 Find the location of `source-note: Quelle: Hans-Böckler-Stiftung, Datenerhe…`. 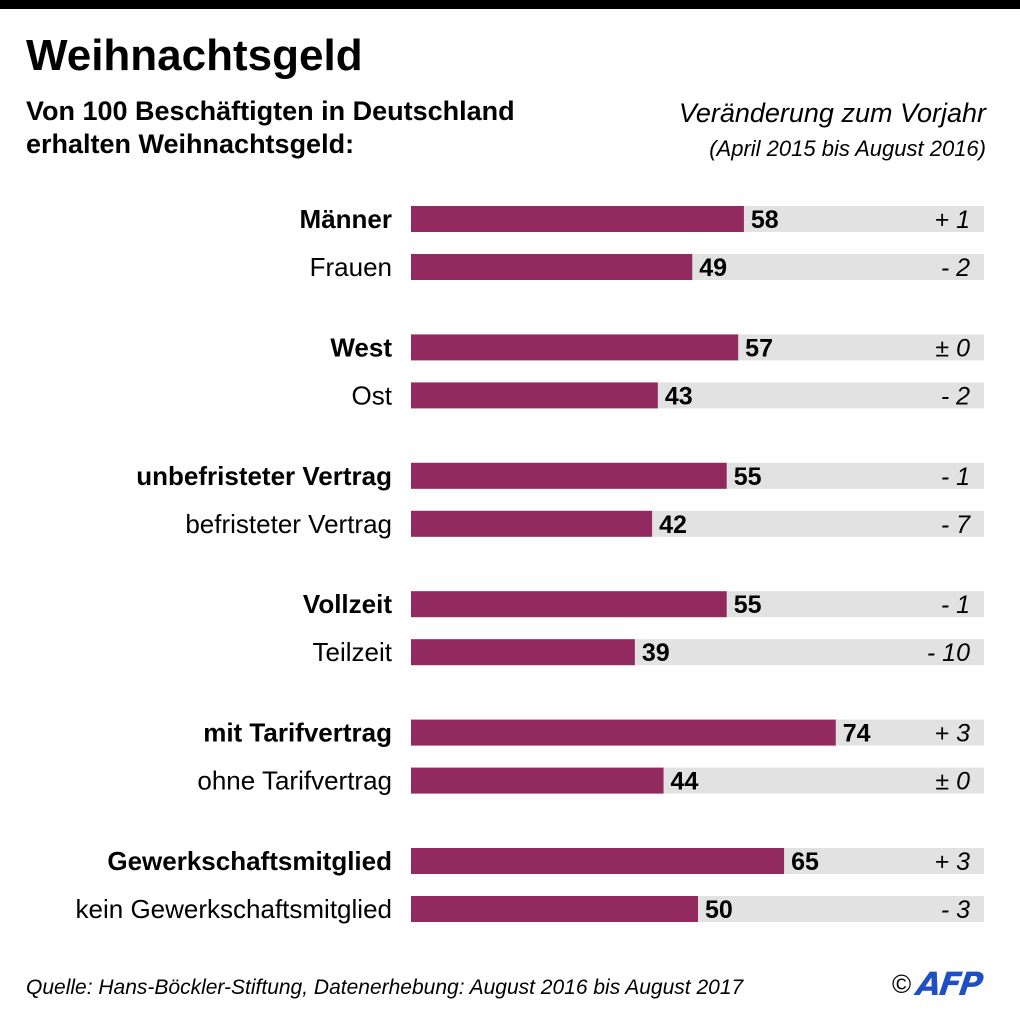

source-note: Quelle: Hans-Böckler-Stiftung, Datenerhe… is located at coordinates (385, 987).